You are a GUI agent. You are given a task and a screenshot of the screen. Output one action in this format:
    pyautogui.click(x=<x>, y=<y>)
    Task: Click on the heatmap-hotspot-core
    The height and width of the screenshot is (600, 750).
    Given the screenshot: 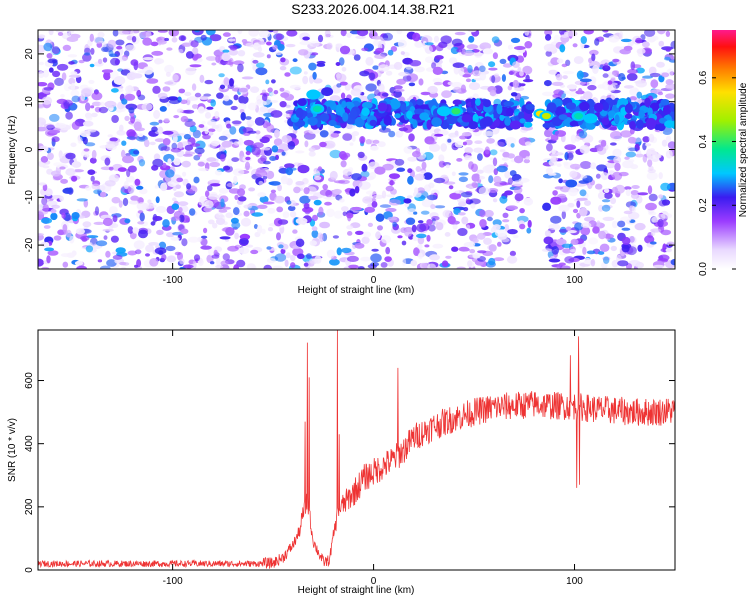 What is the action you would take?
    pyautogui.click(x=317, y=109)
    